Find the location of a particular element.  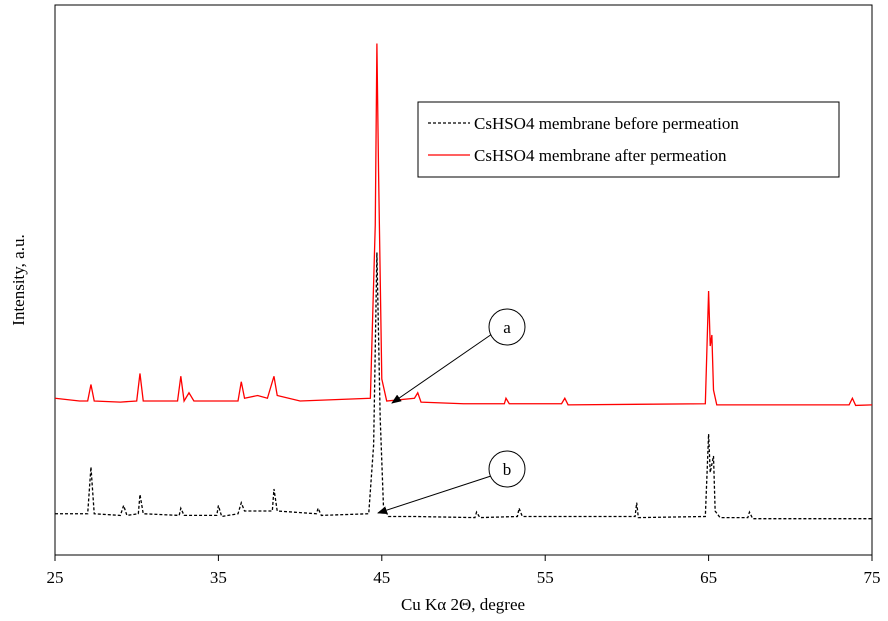

x-tick-label: 55 is located at coordinates (545, 577).